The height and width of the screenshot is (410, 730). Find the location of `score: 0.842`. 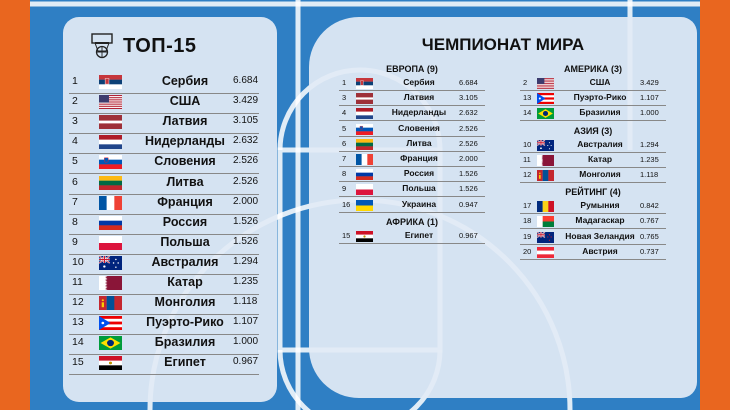

score: 0.842 is located at coordinates (649, 206).